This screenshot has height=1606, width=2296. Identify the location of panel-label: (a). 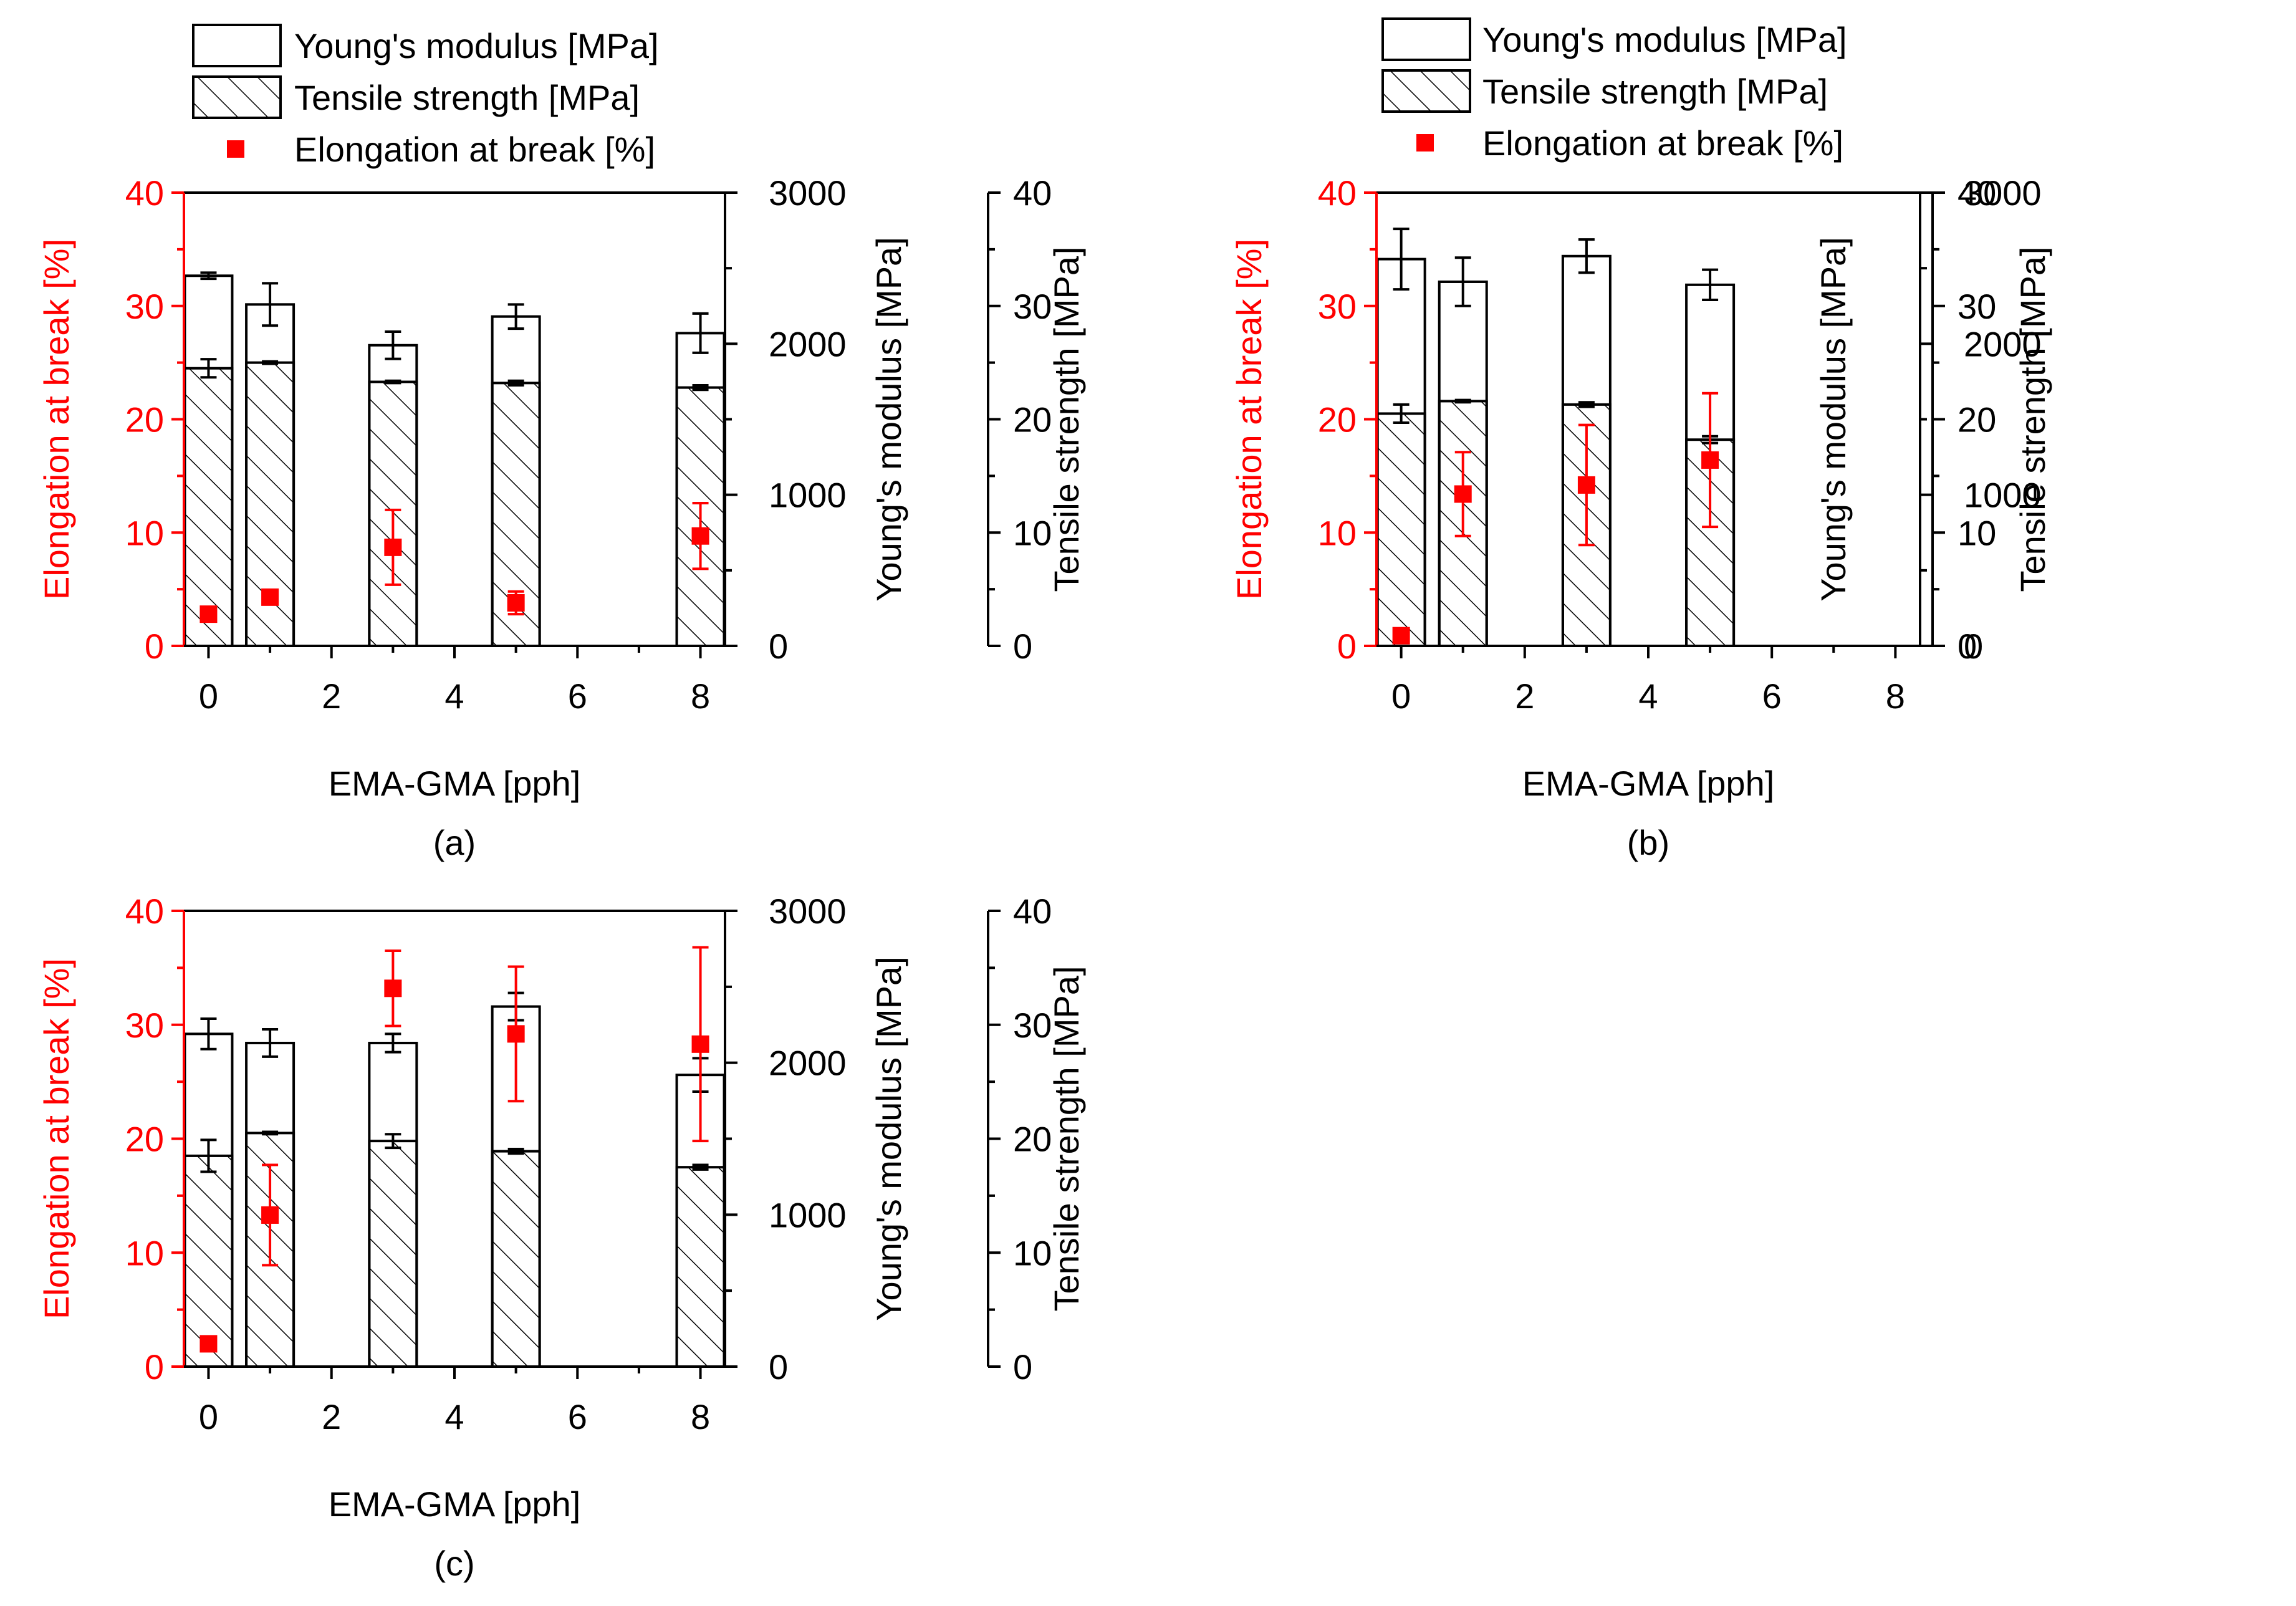
(454, 842).